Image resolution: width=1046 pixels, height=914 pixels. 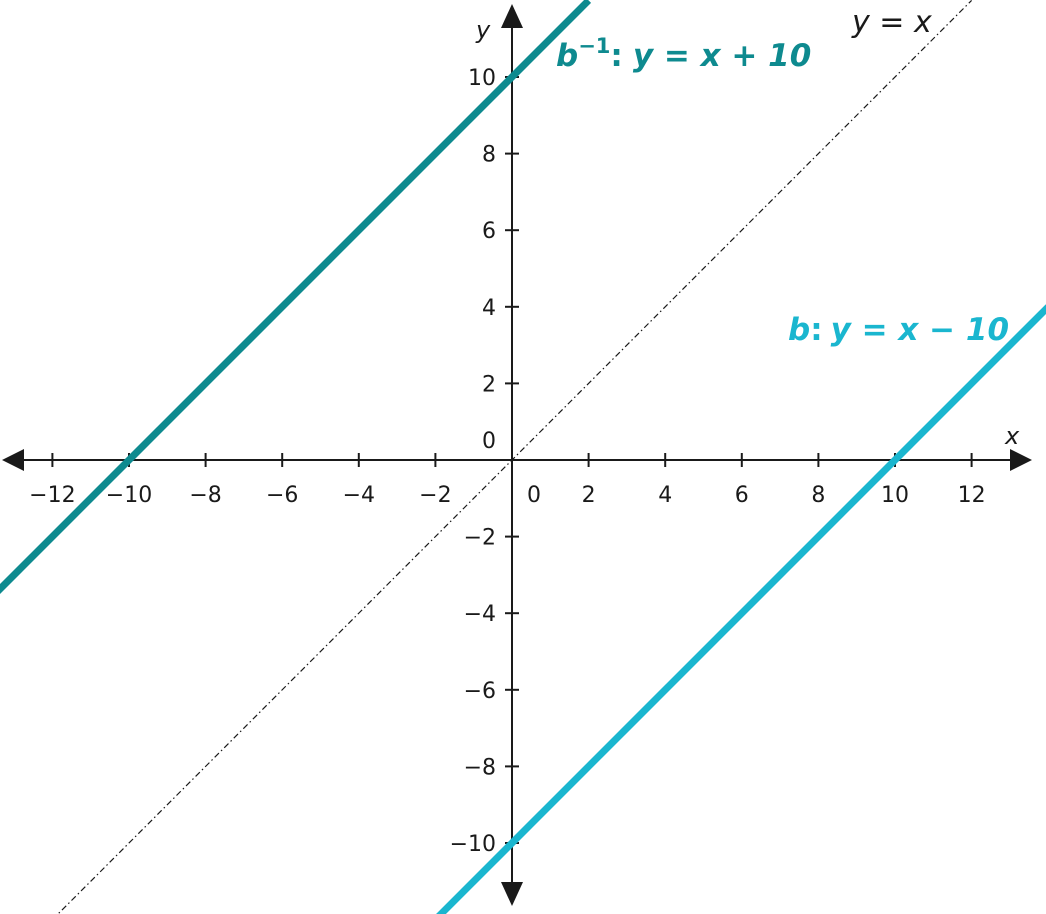 What do you see at coordinates (512, 16) in the screenshot?
I see `y-axis-arrow-up` at bounding box center [512, 16].